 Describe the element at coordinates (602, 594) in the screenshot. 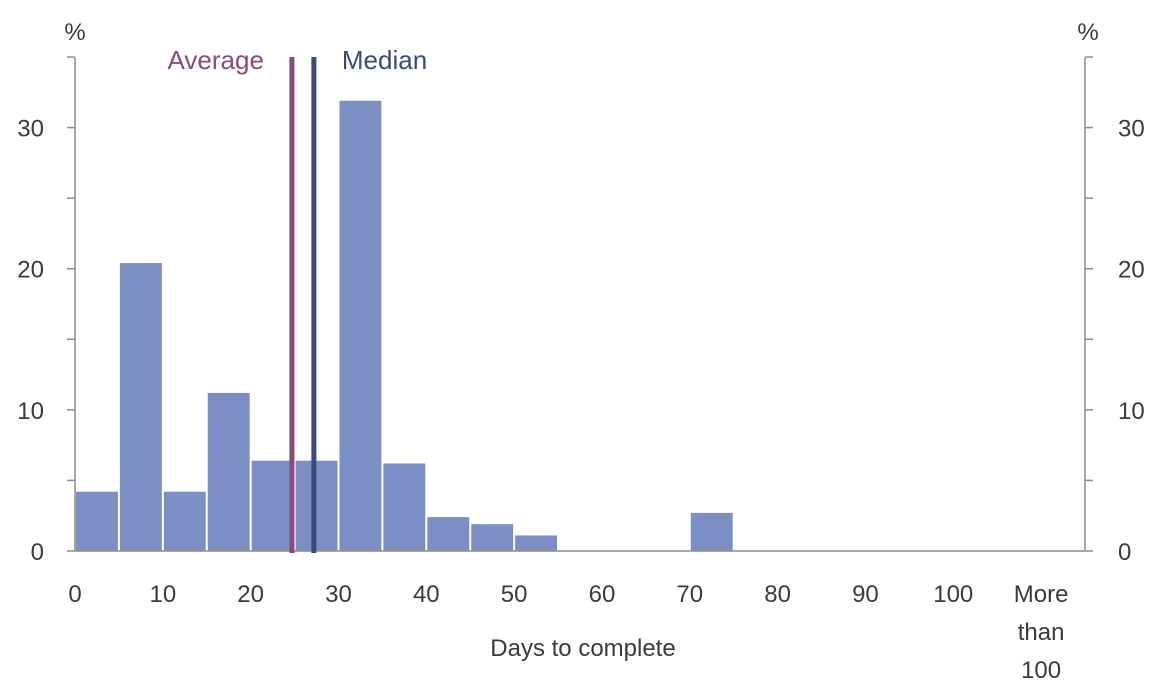

I see `x-tick-label-60: 60` at that location.